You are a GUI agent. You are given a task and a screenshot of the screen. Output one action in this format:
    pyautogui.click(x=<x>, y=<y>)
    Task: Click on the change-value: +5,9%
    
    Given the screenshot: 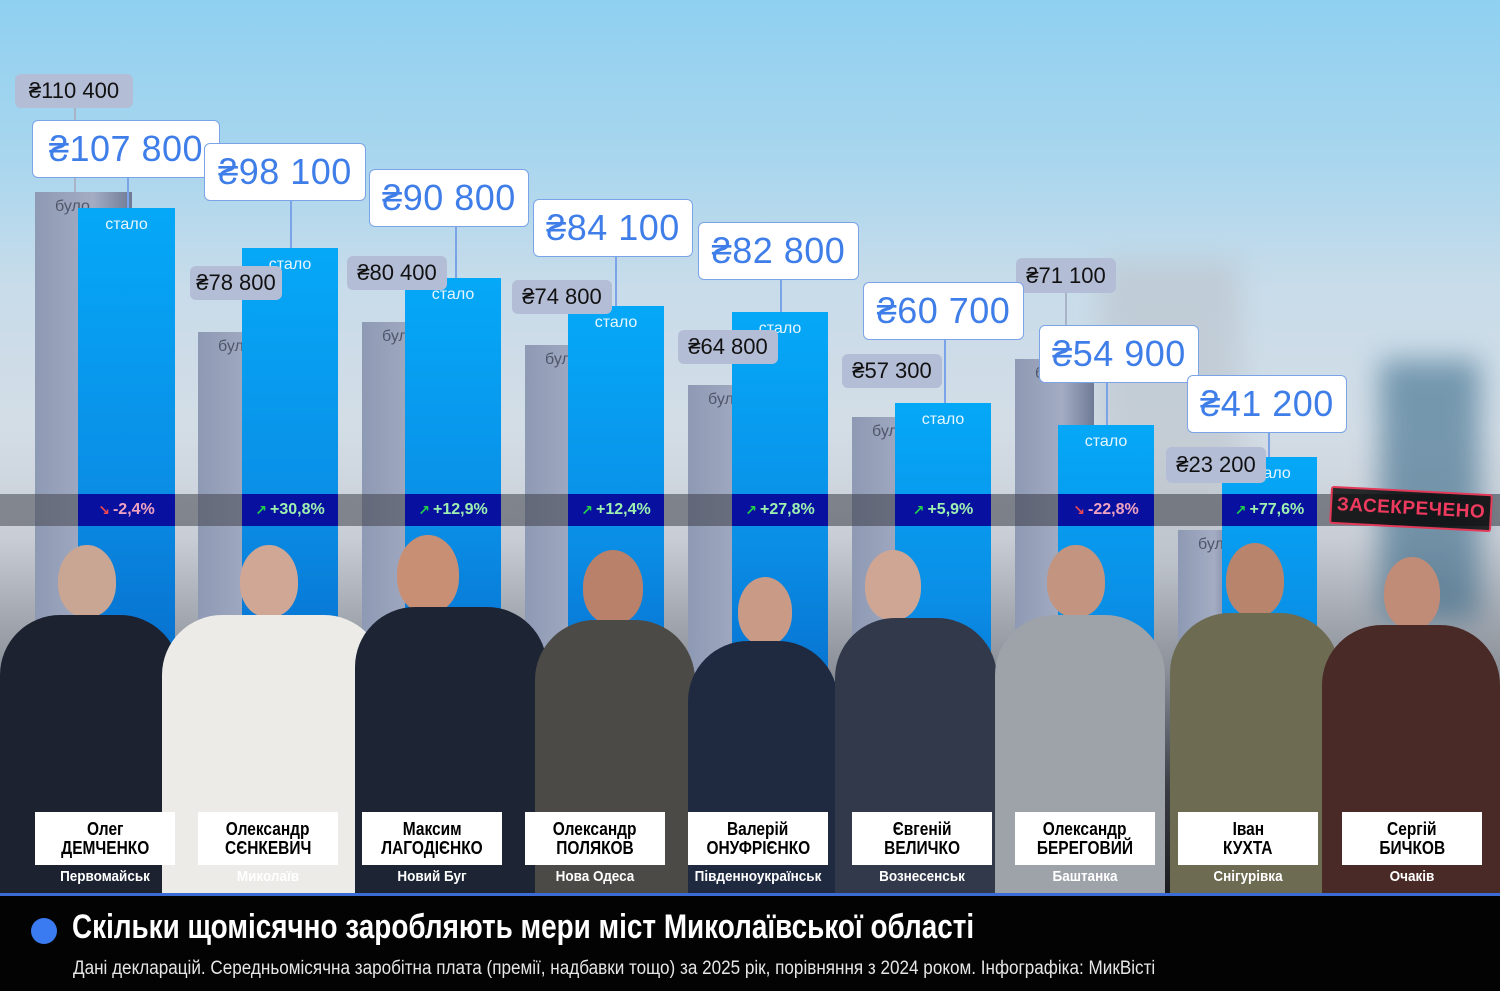 What is the action you would take?
    pyautogui.click(x=950, y=509)
    